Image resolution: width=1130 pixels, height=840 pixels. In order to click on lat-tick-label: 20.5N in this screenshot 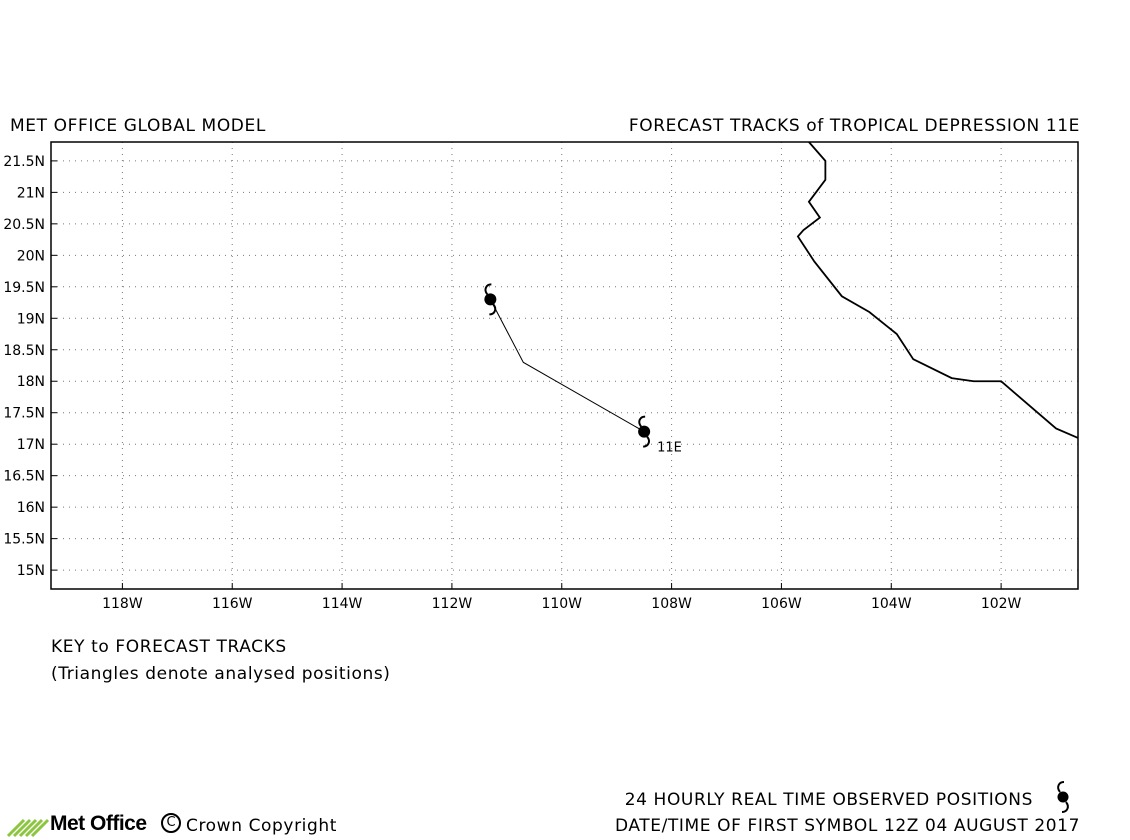, I will do `click(24, 225)`.